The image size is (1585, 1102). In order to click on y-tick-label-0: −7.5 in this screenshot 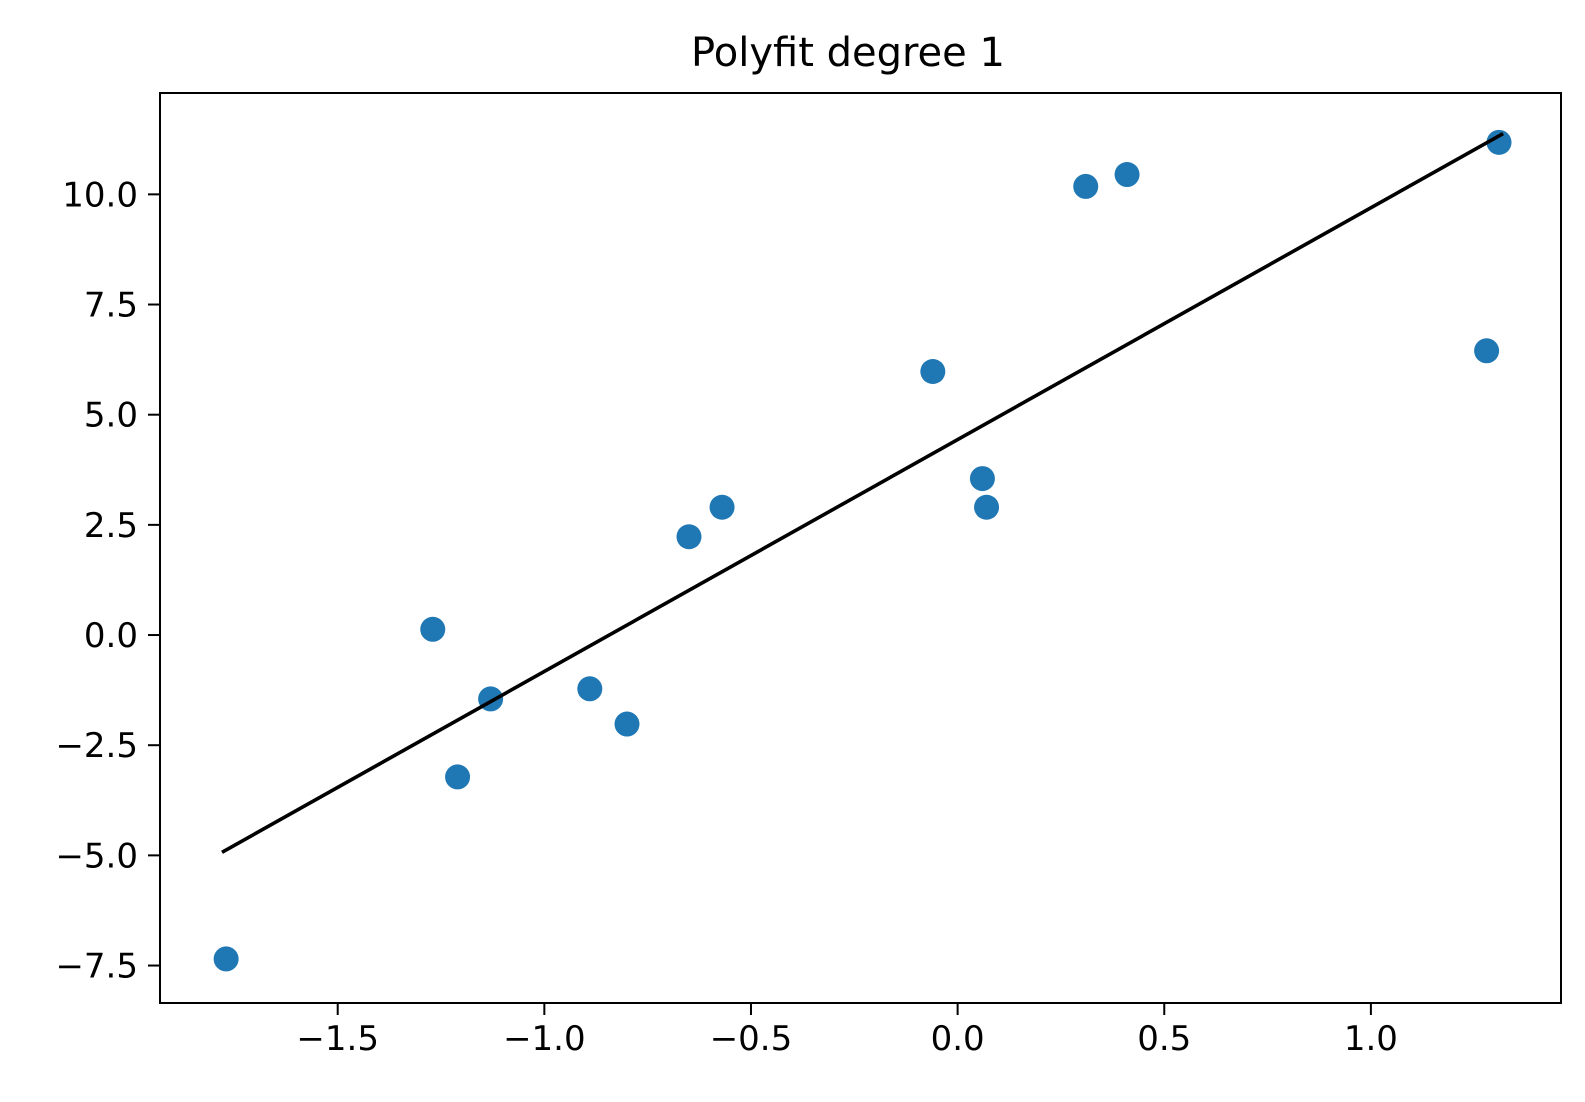, I will do `click(96, 967)`.